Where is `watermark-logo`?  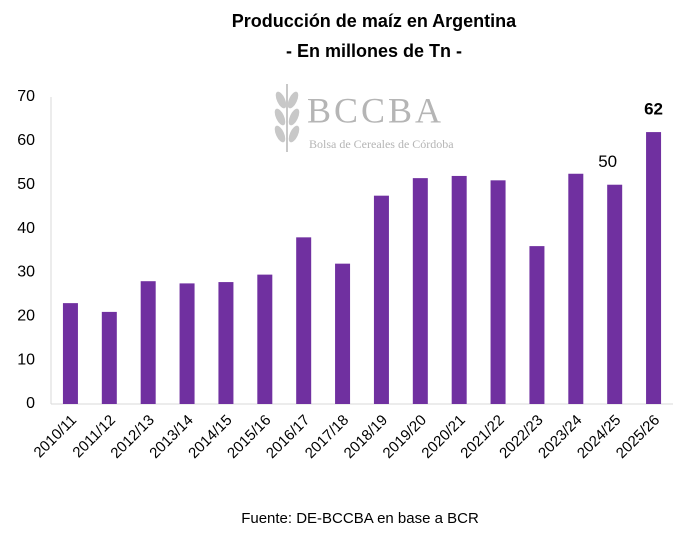
watermark-logo is located at coordinates (287, 118).